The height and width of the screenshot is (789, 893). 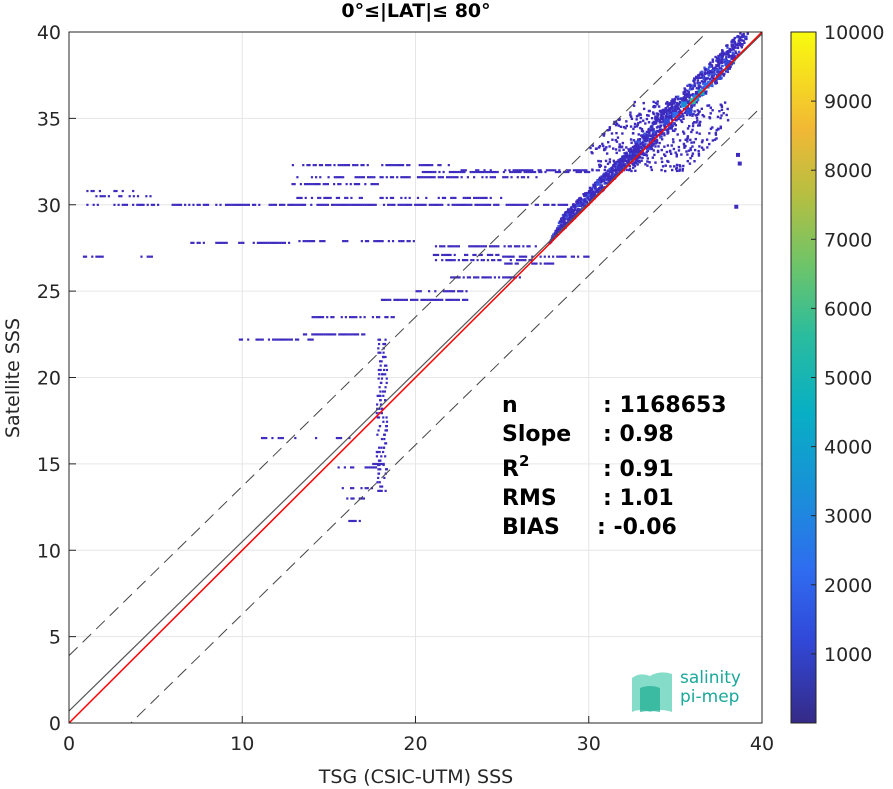 What do you see at coordinates (531, 527) in the screenshot?
I see `stat-bias-label: BIAS` at bounding box center [531, 527].